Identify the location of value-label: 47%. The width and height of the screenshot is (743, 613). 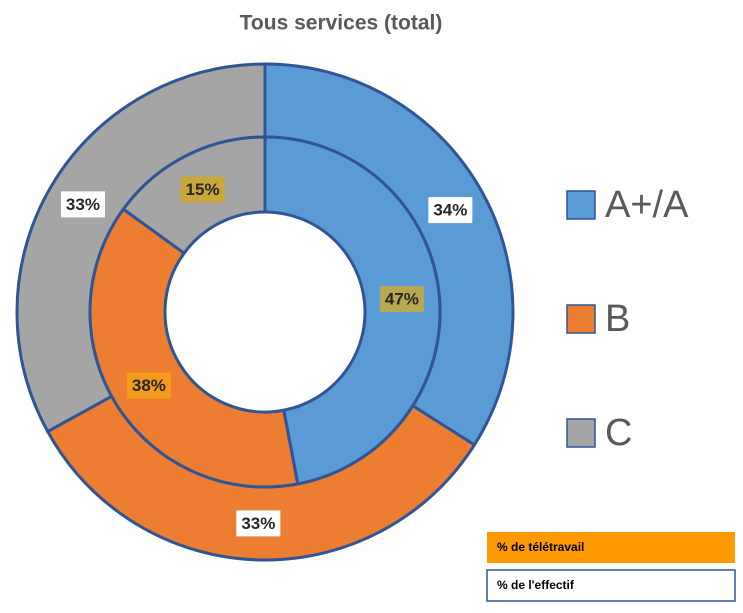
(402, 299).